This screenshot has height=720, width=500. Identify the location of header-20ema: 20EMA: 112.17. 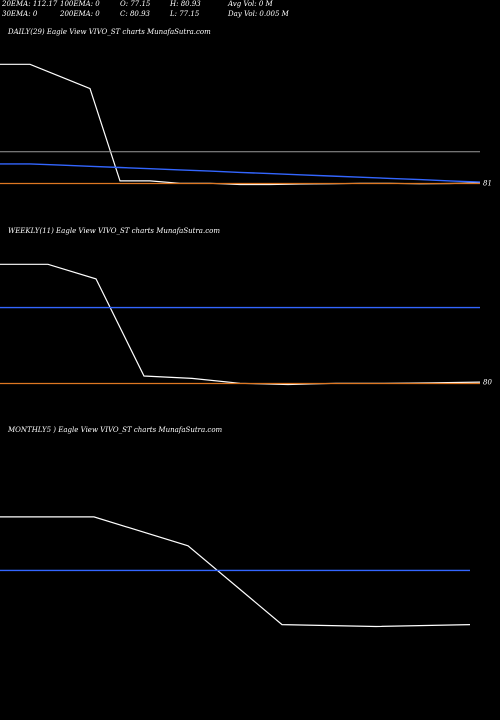
(30, 4).